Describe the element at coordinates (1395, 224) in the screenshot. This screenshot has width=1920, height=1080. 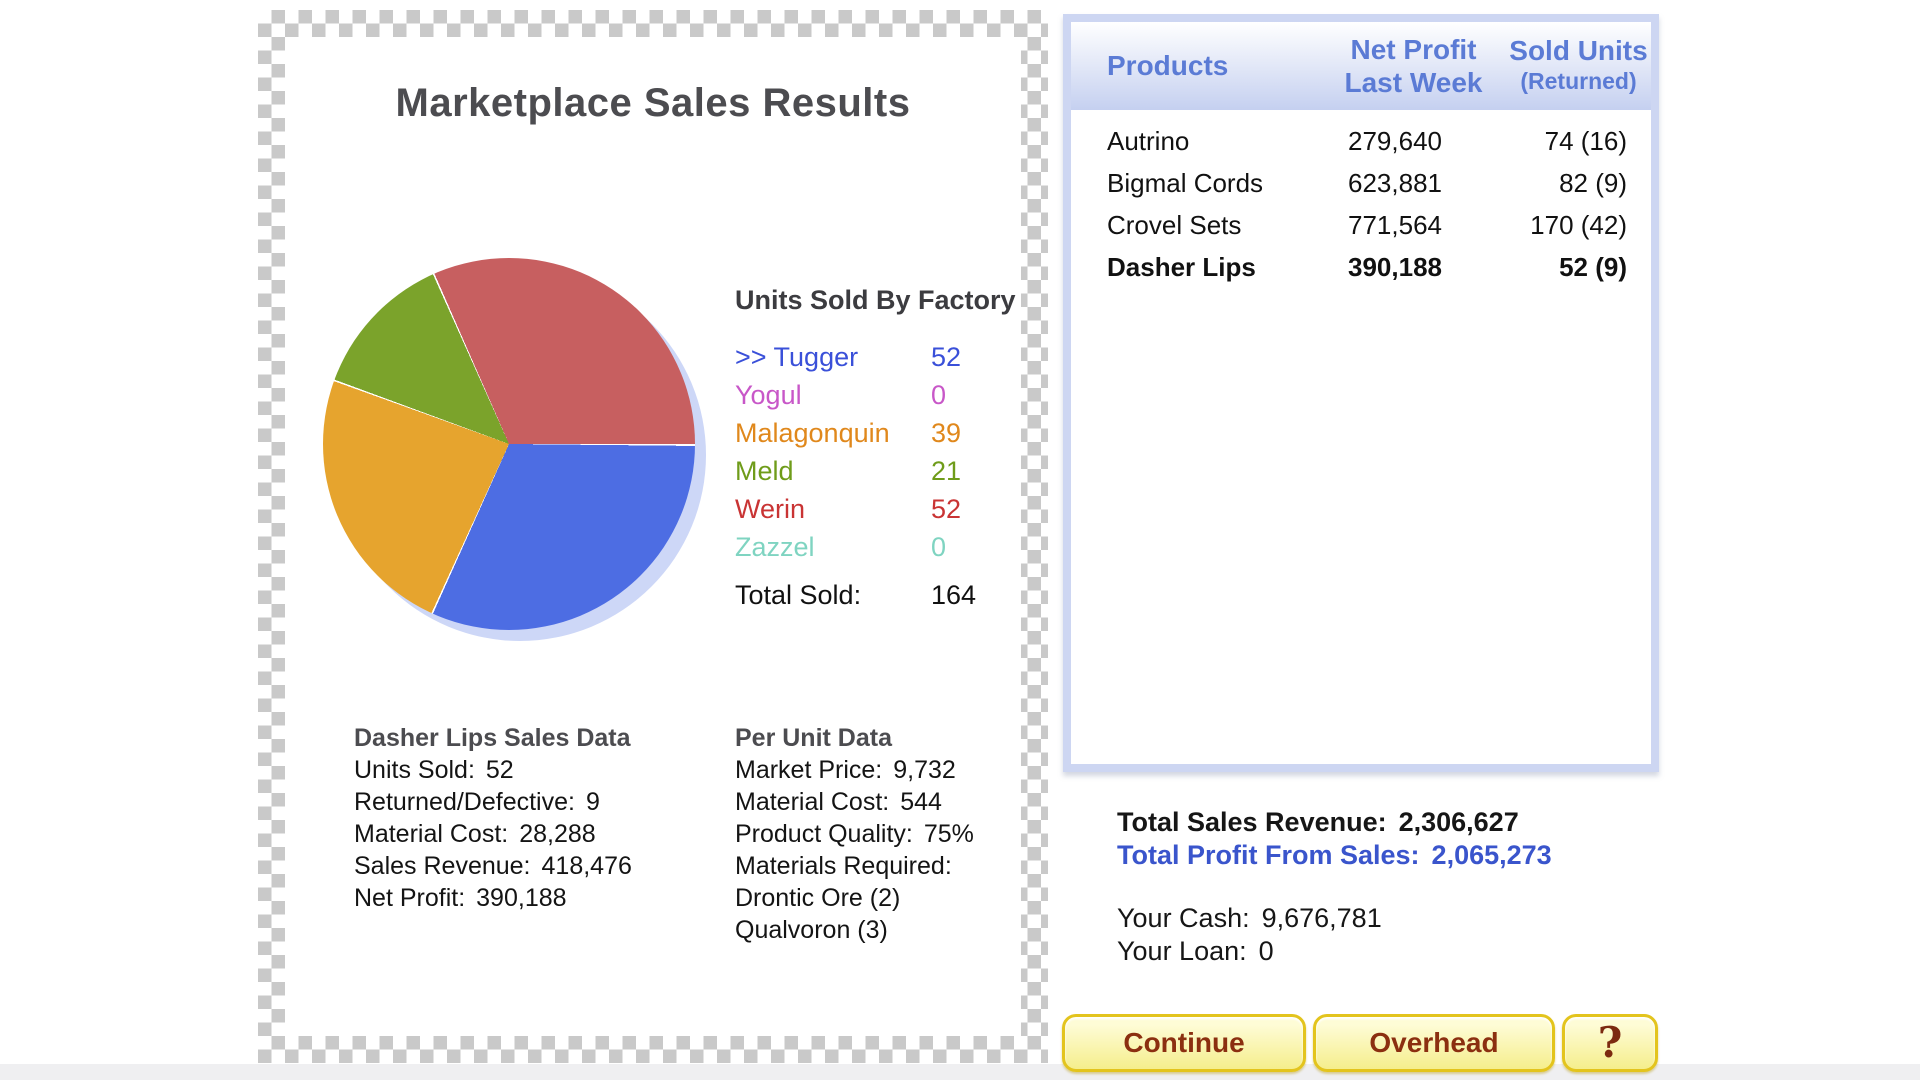
I see `product-net-profit: 771,564` at that location.